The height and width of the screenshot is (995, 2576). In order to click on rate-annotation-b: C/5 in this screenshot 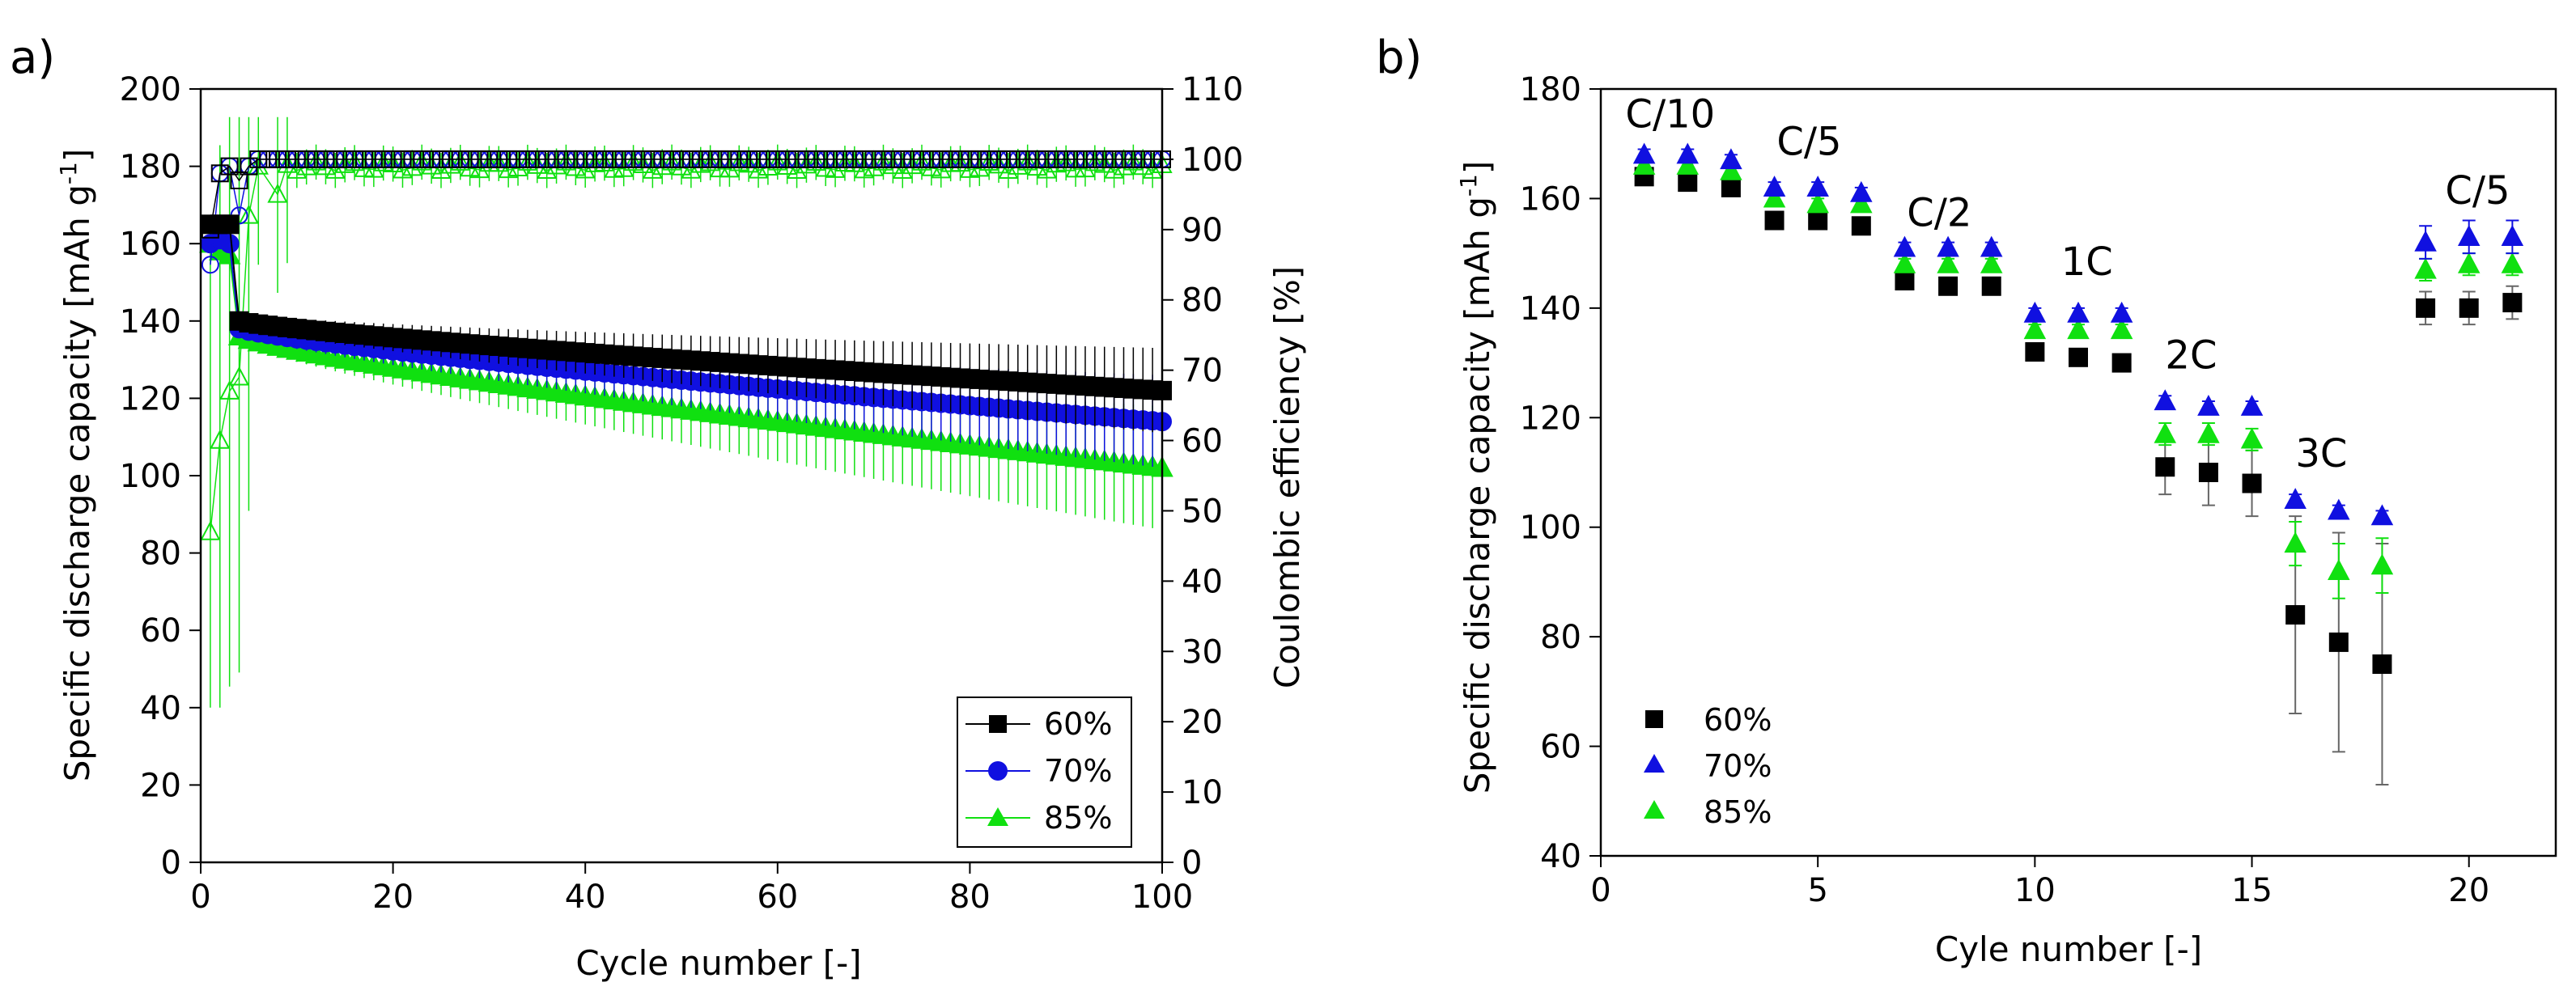, I will do `click(2477, 191)`.